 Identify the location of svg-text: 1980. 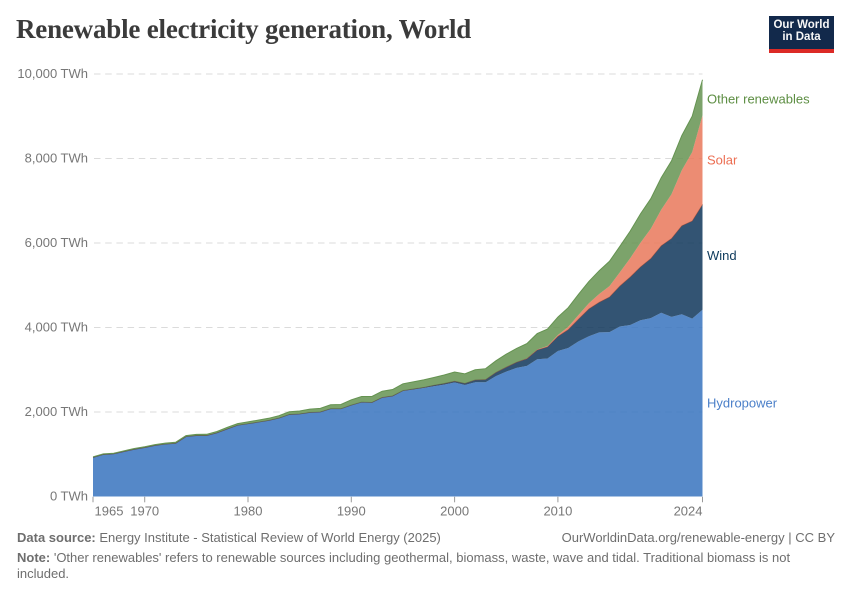
(248, 511).